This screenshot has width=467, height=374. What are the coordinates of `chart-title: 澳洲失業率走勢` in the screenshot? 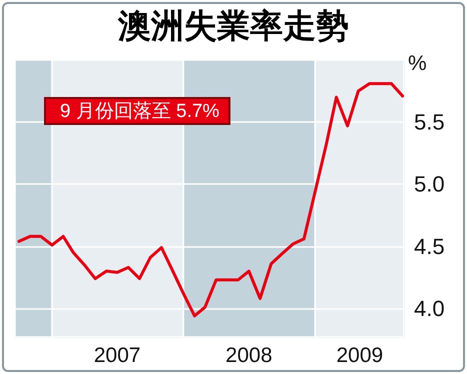 It's located at (233, 25).